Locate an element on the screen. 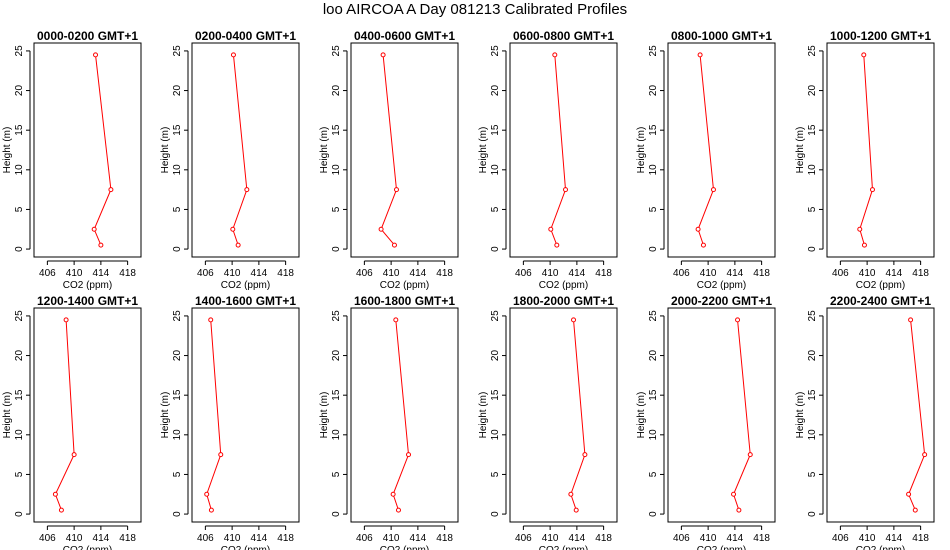  panel-title: 2200-2400 GMT+1 is located at coordinates (880, 301).